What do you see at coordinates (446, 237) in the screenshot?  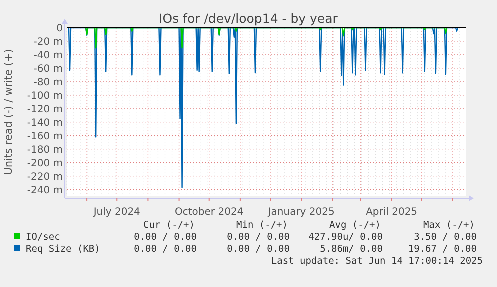 I see `text: 3.50 / 0.00` at bounding box center [446, 237].